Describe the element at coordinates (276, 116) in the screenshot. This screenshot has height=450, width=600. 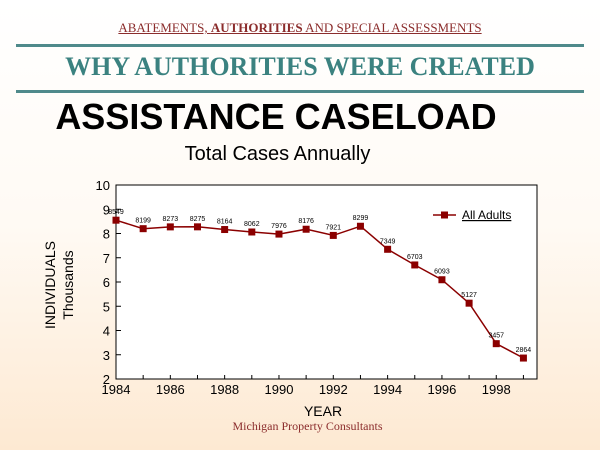
I see `chart-title: ASSISTANCE CASELOAD` at that location.